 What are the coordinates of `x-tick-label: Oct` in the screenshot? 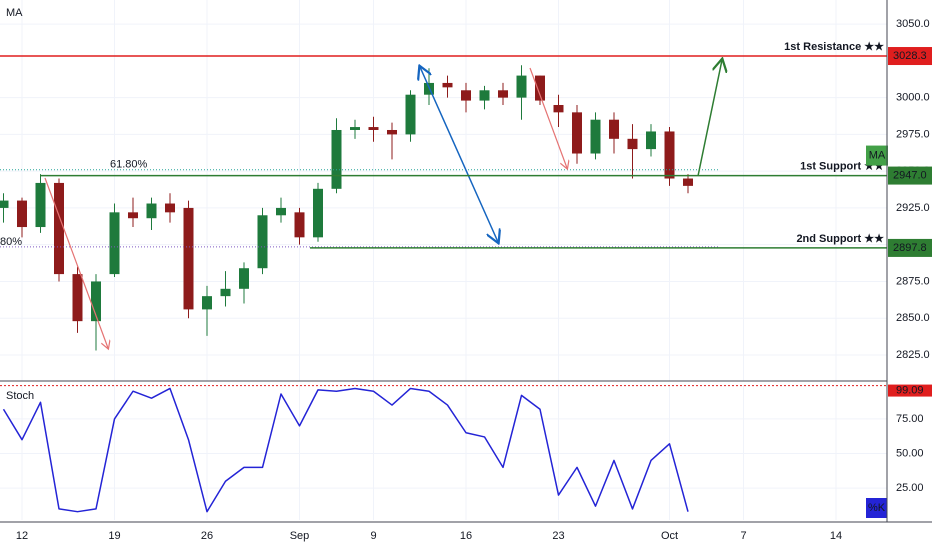 It's located at (669, 536).